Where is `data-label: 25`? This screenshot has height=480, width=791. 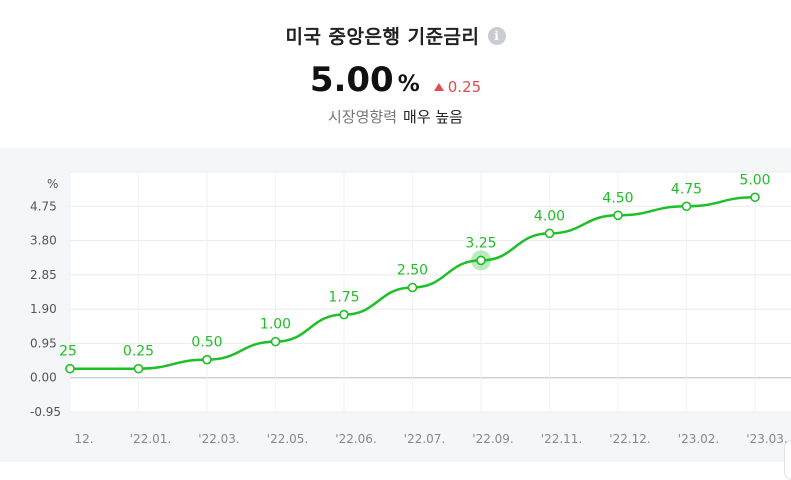
data-label: 25 is located at coordinates (68, 352).